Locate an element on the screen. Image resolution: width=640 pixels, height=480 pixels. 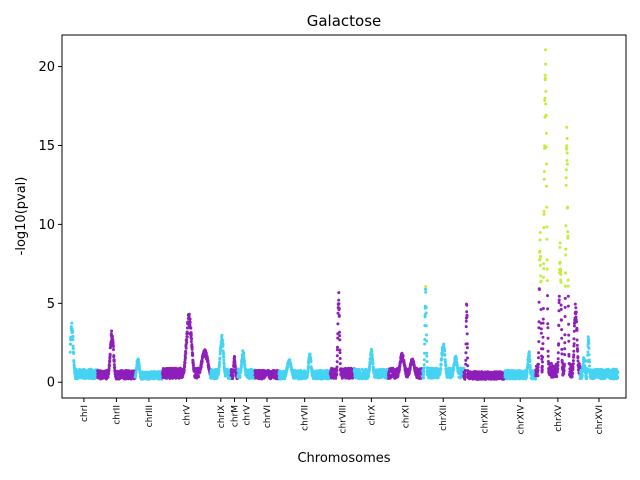
x-tick-label-5: chrM is located at coordinates (235, 416).